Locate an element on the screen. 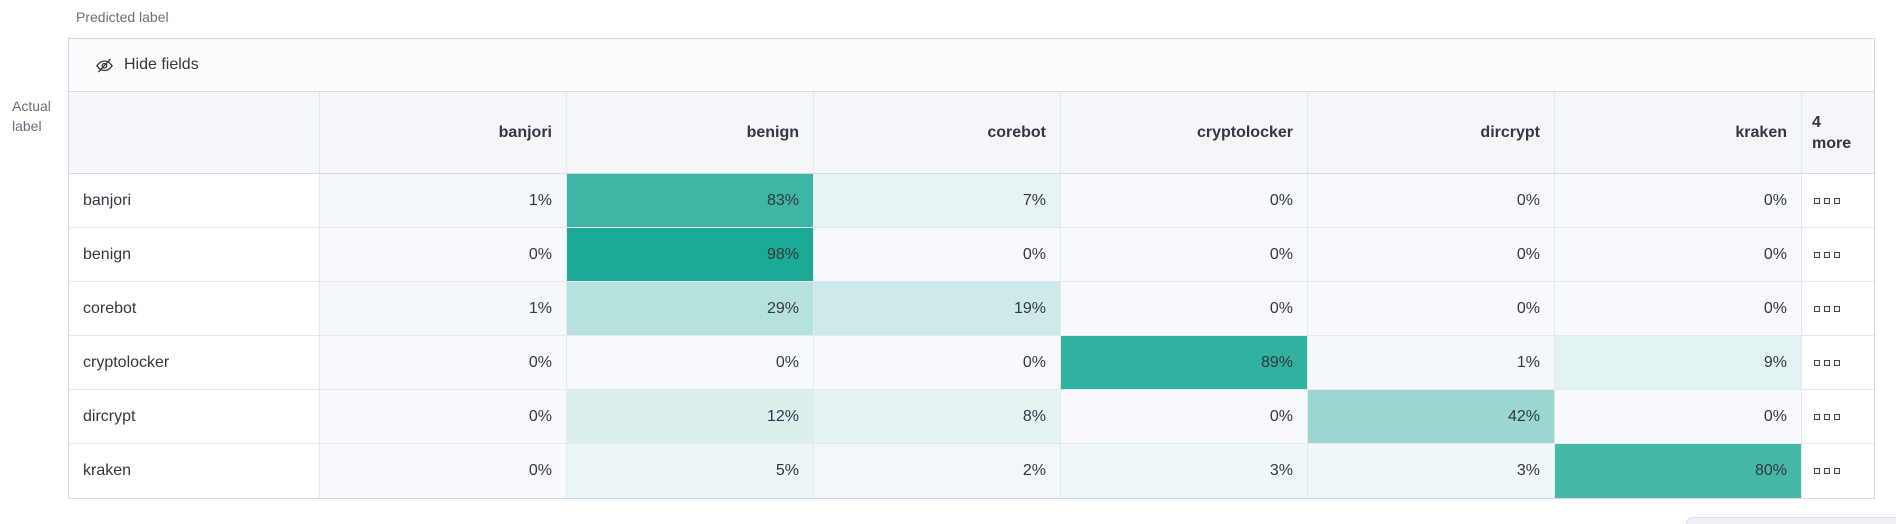  matrix-cell-kraken-kraken: 80% is located at coordinates (1678, 471).